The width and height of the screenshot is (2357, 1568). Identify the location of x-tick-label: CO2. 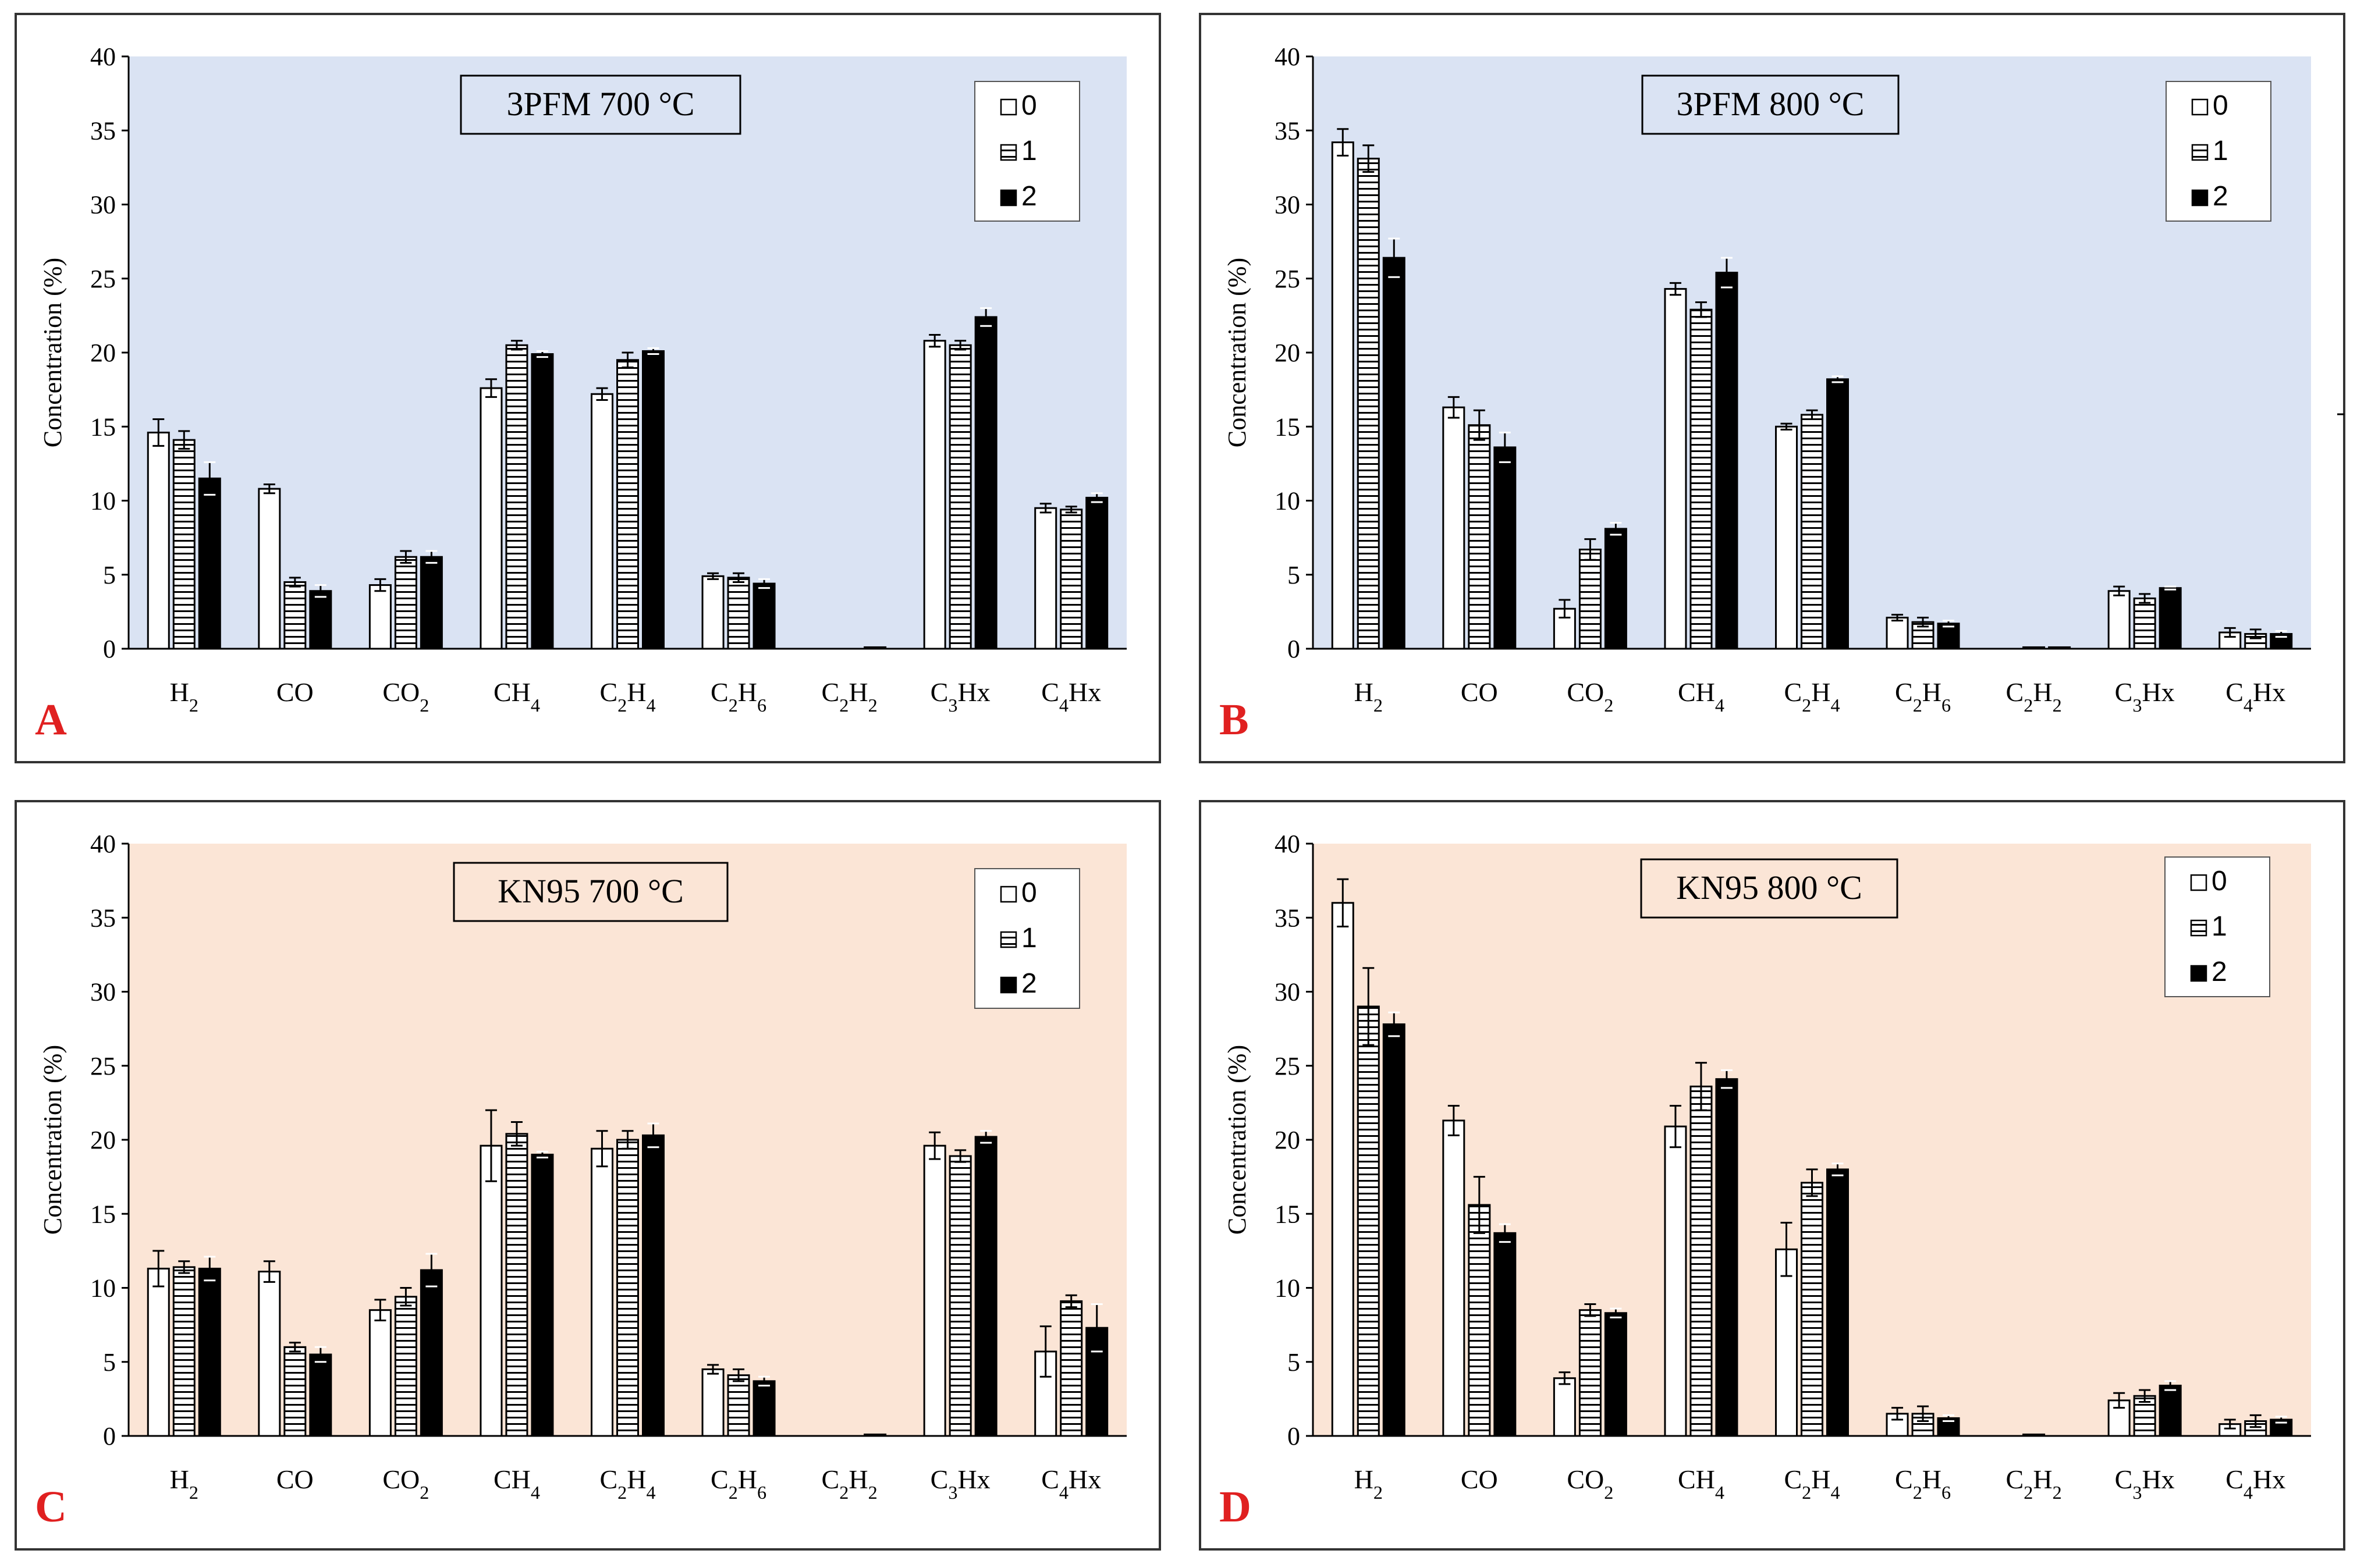
(1590, 696).